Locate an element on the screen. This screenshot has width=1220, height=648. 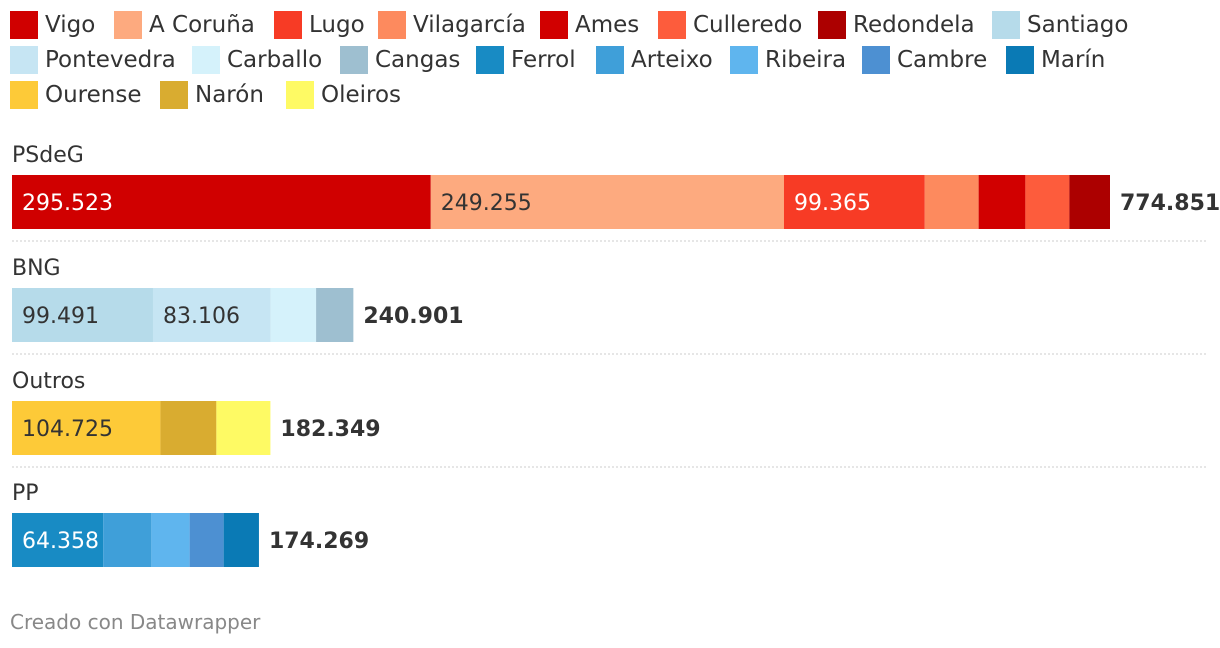
legend-label: Oleiros is located at coordinates (361, 95).